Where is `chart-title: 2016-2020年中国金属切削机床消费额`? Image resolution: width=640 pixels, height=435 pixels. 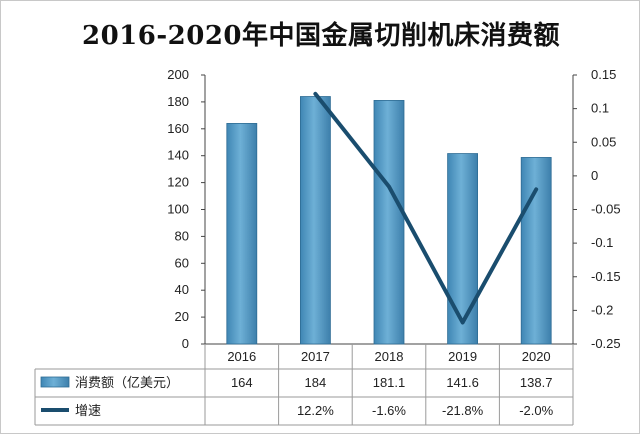
chart-title: 2016-2020年中国金属切削机床消费额 is located at coordinates (321, 36).